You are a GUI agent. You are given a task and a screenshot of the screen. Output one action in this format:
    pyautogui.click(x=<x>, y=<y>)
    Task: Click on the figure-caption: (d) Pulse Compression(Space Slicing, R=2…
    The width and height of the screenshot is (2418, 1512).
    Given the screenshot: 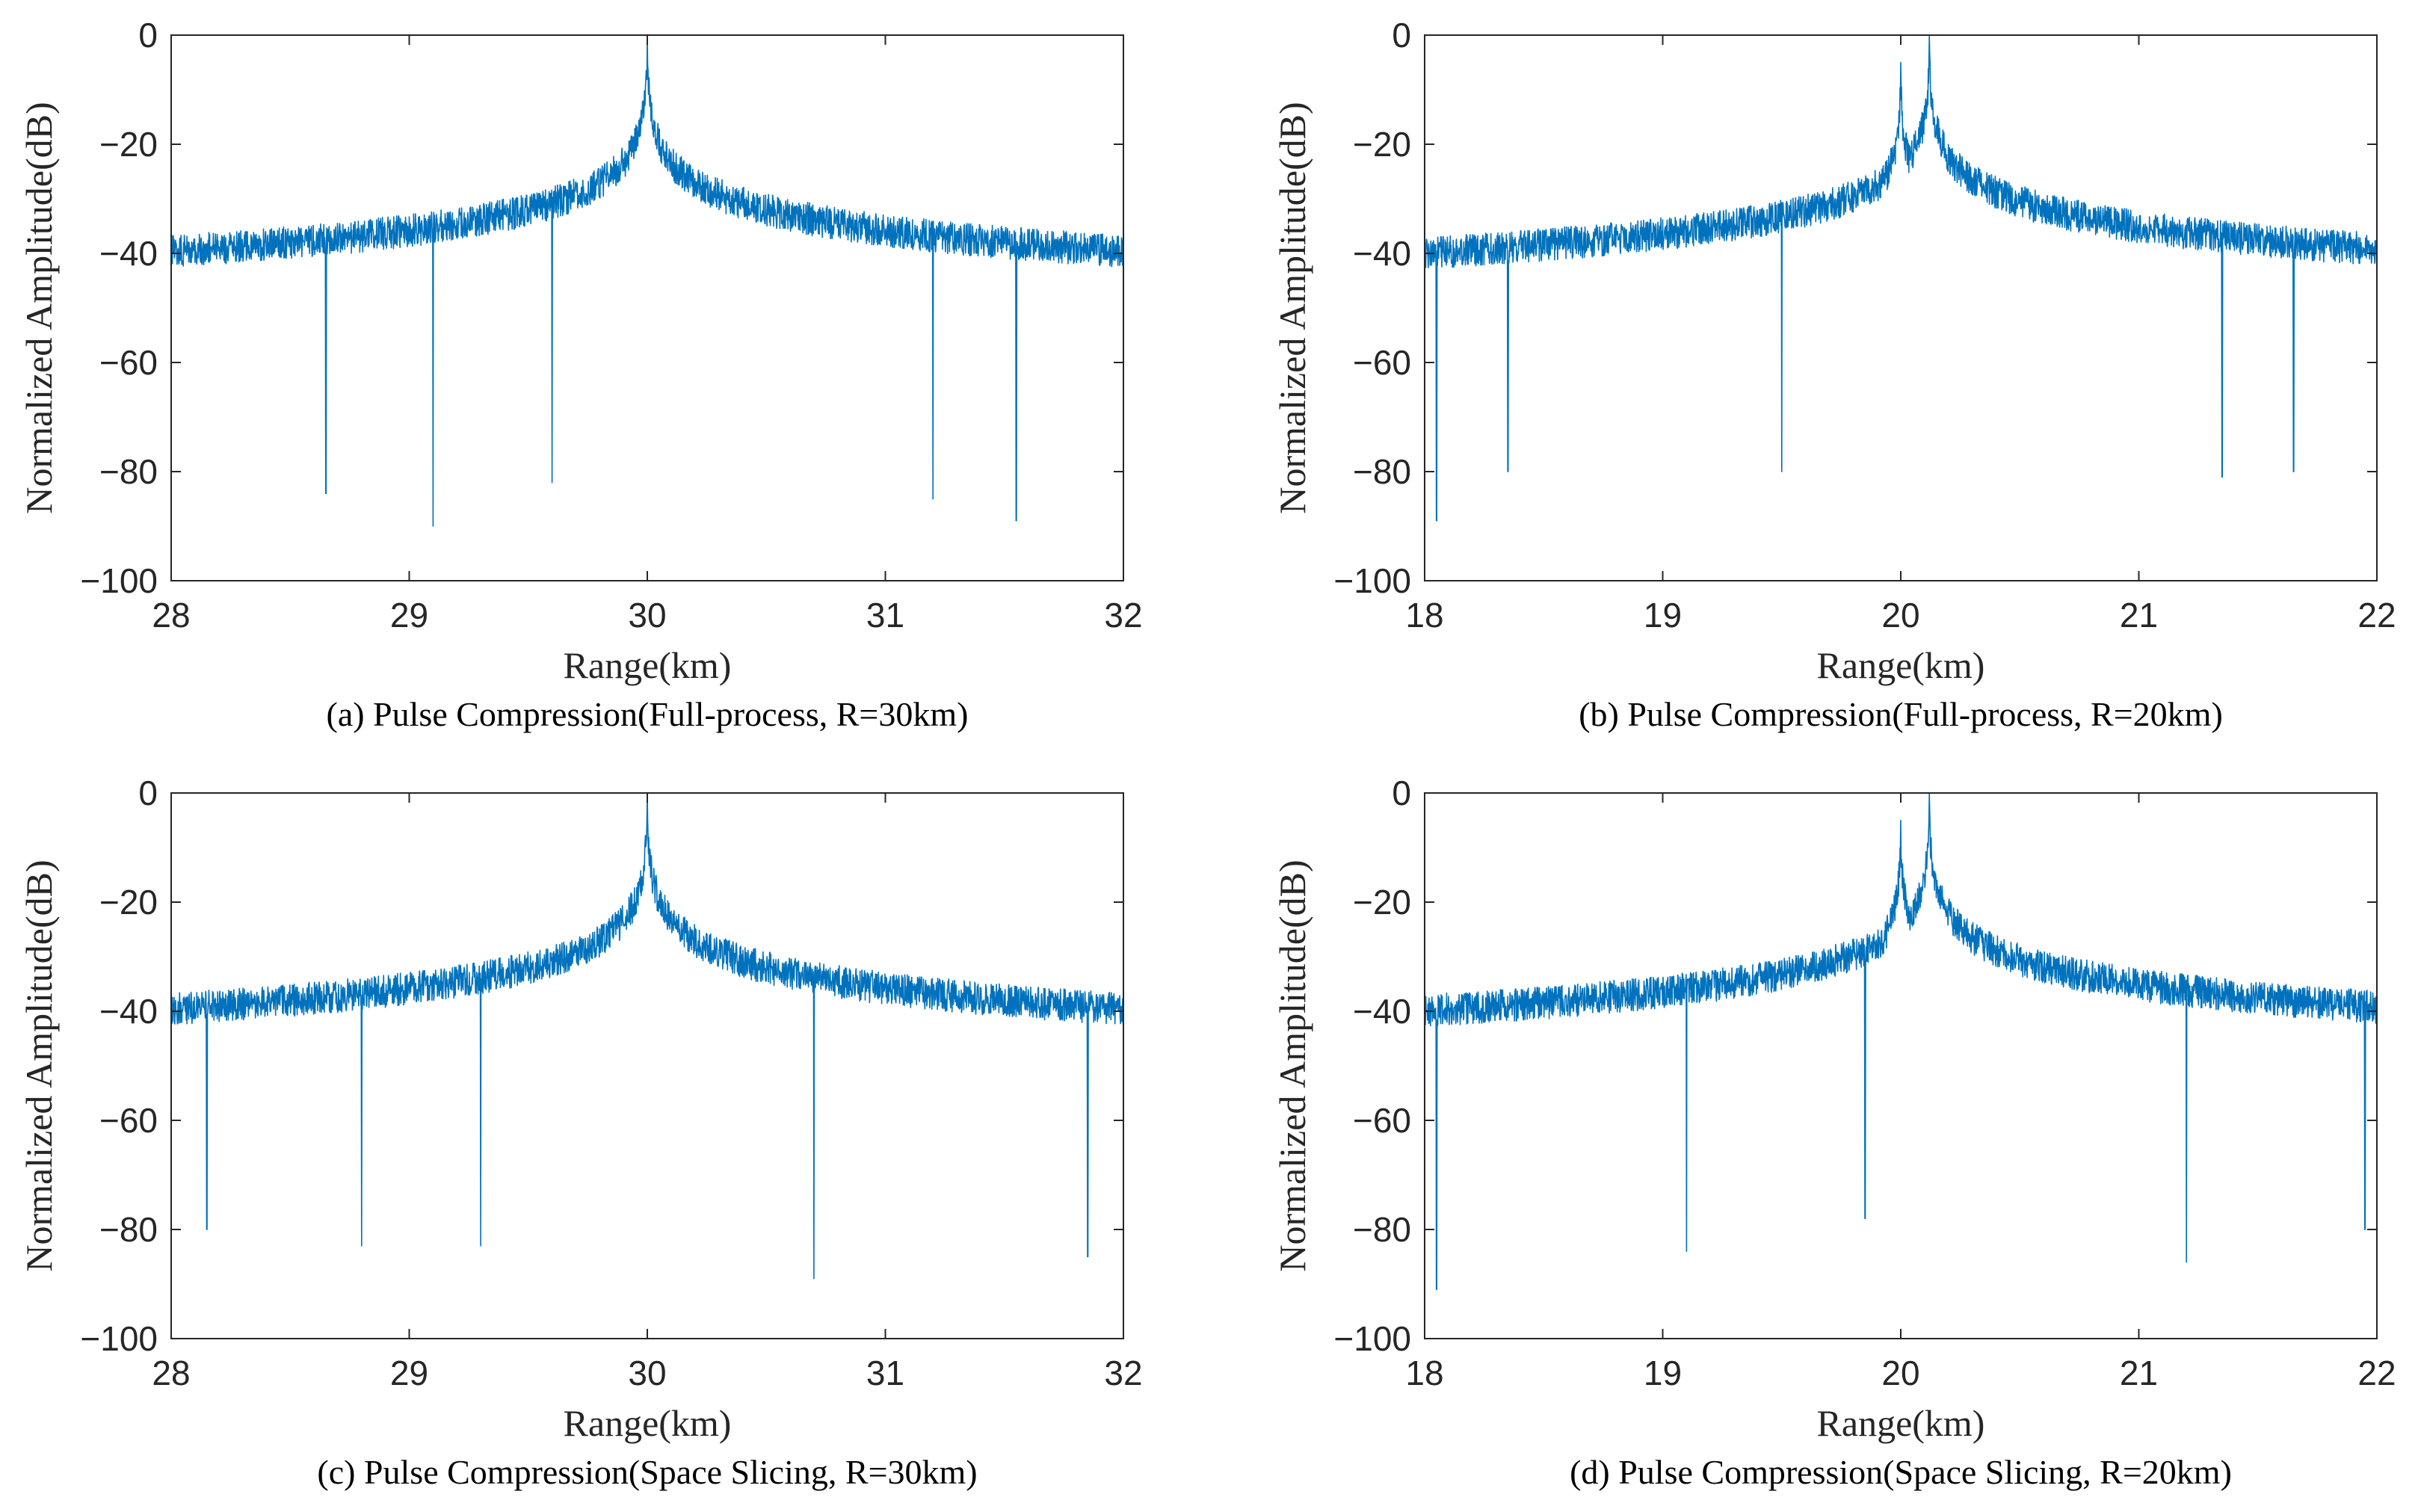 What is the action you would take?
    pyautogui.click(x=1901, y=1472)
    